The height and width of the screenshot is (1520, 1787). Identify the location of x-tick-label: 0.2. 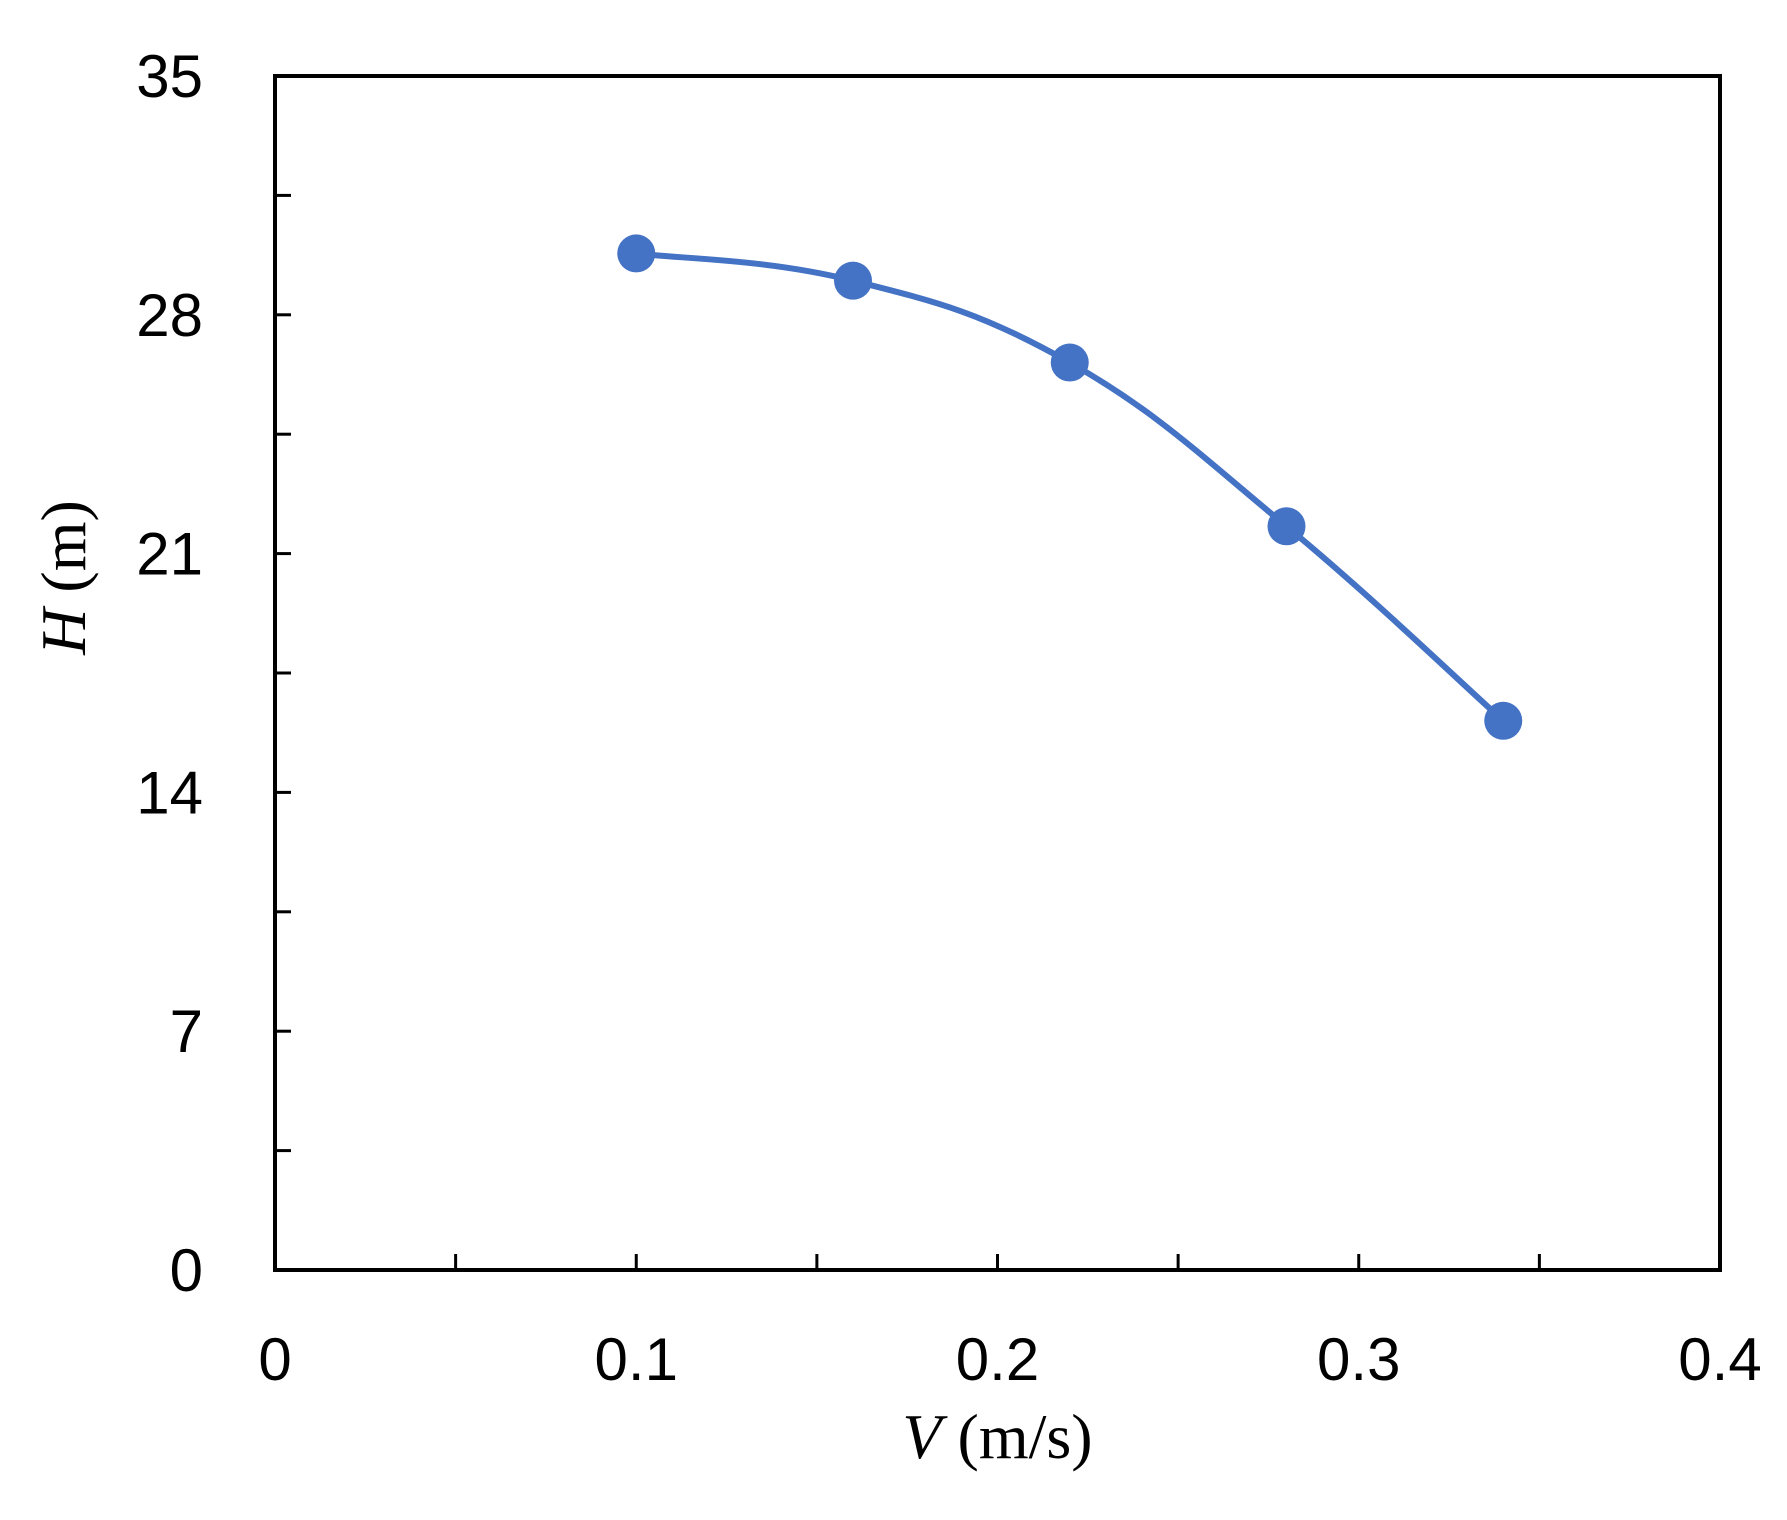
(997, 1359).